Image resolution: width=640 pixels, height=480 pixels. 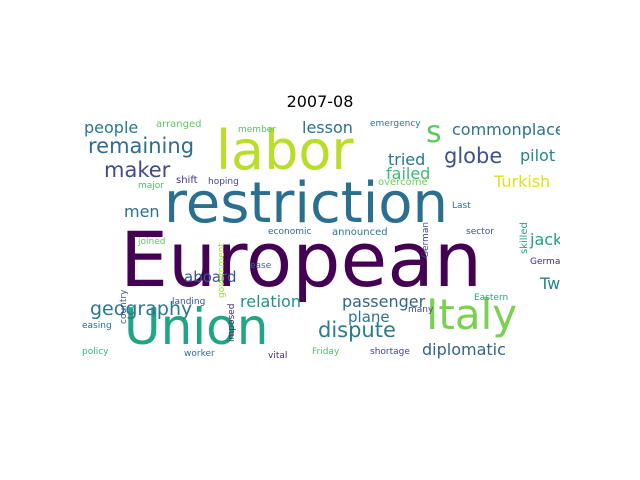 I want to click on word-relation: relation, so click(x=270, y=301).